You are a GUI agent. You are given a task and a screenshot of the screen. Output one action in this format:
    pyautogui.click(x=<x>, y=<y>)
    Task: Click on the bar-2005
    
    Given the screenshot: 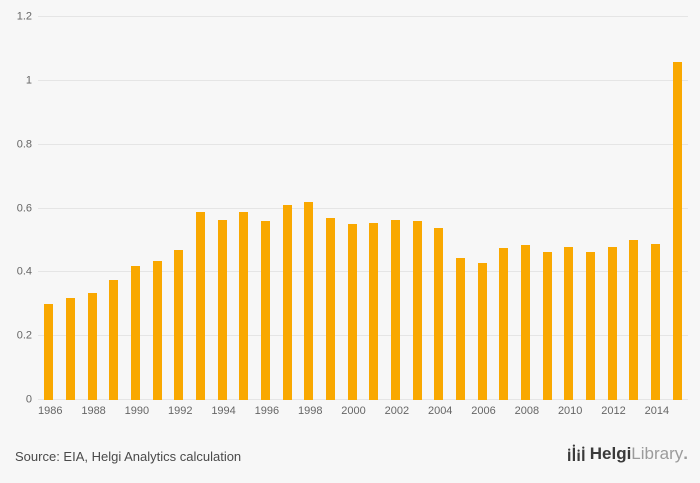 What is the action you would take?
    pyautogui.click(x=461, y=328)
    